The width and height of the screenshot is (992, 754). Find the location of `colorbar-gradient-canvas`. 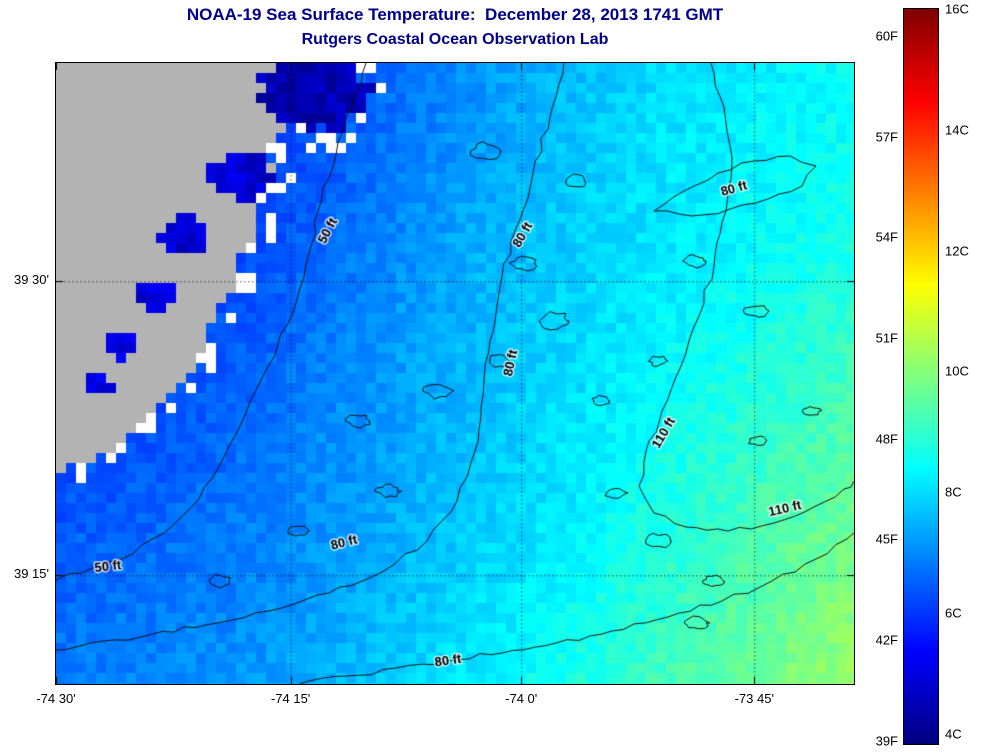

colorbar-gradient-canvas is located at coordinates (921, 376).